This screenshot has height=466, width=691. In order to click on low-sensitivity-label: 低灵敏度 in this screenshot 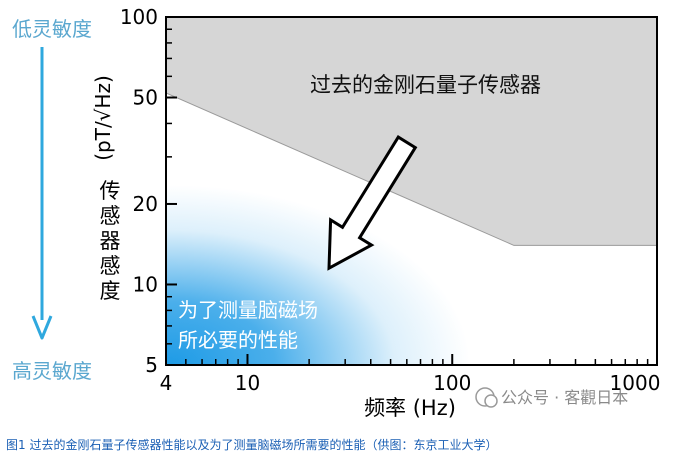, I will do `click(52, 29)`.